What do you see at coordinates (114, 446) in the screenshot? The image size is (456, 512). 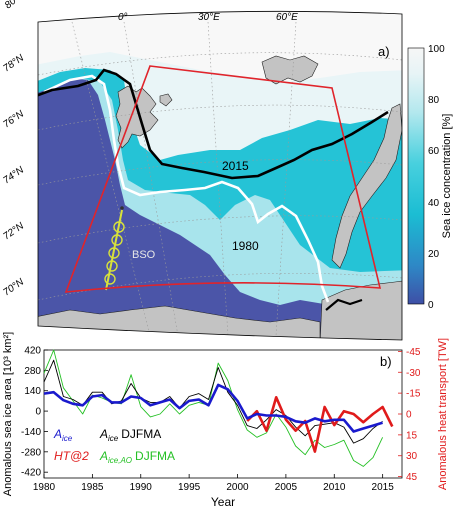 I see `legend: Aice Aice DJFMA HT@2 Aice,AO DJFMA` at bounding box center [114, 446].